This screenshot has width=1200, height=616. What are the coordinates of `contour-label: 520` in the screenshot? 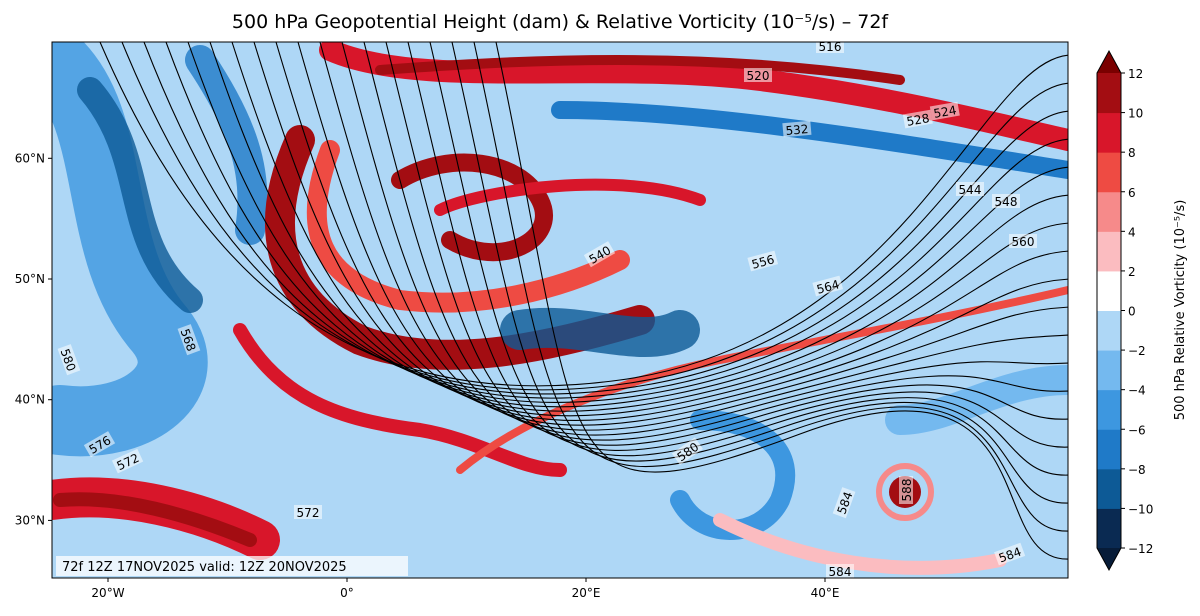 It's located at (758, 76).